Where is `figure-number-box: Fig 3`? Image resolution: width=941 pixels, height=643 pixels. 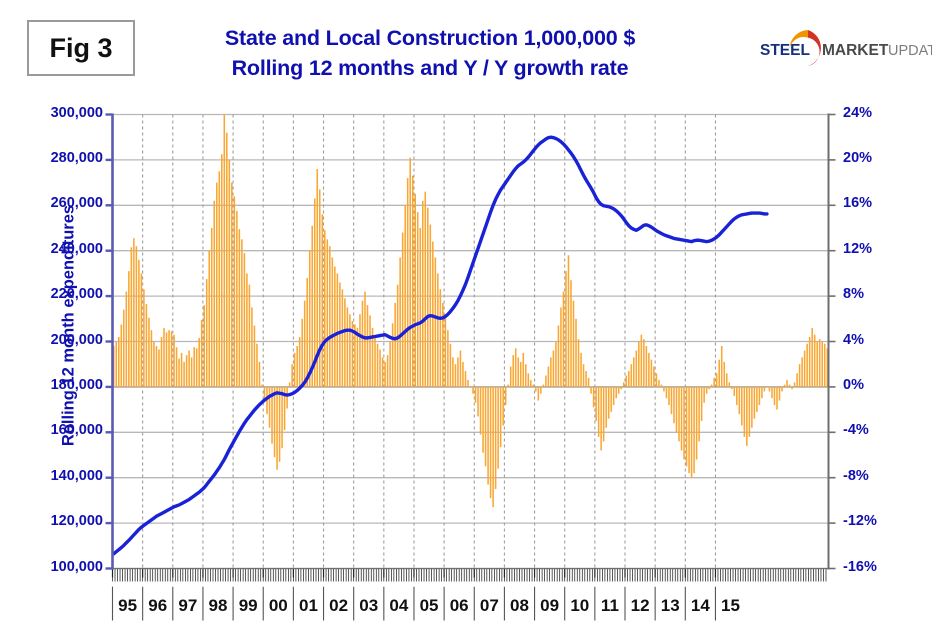 figure-number-box: Fig 3 is located at coordinates (81, 48).